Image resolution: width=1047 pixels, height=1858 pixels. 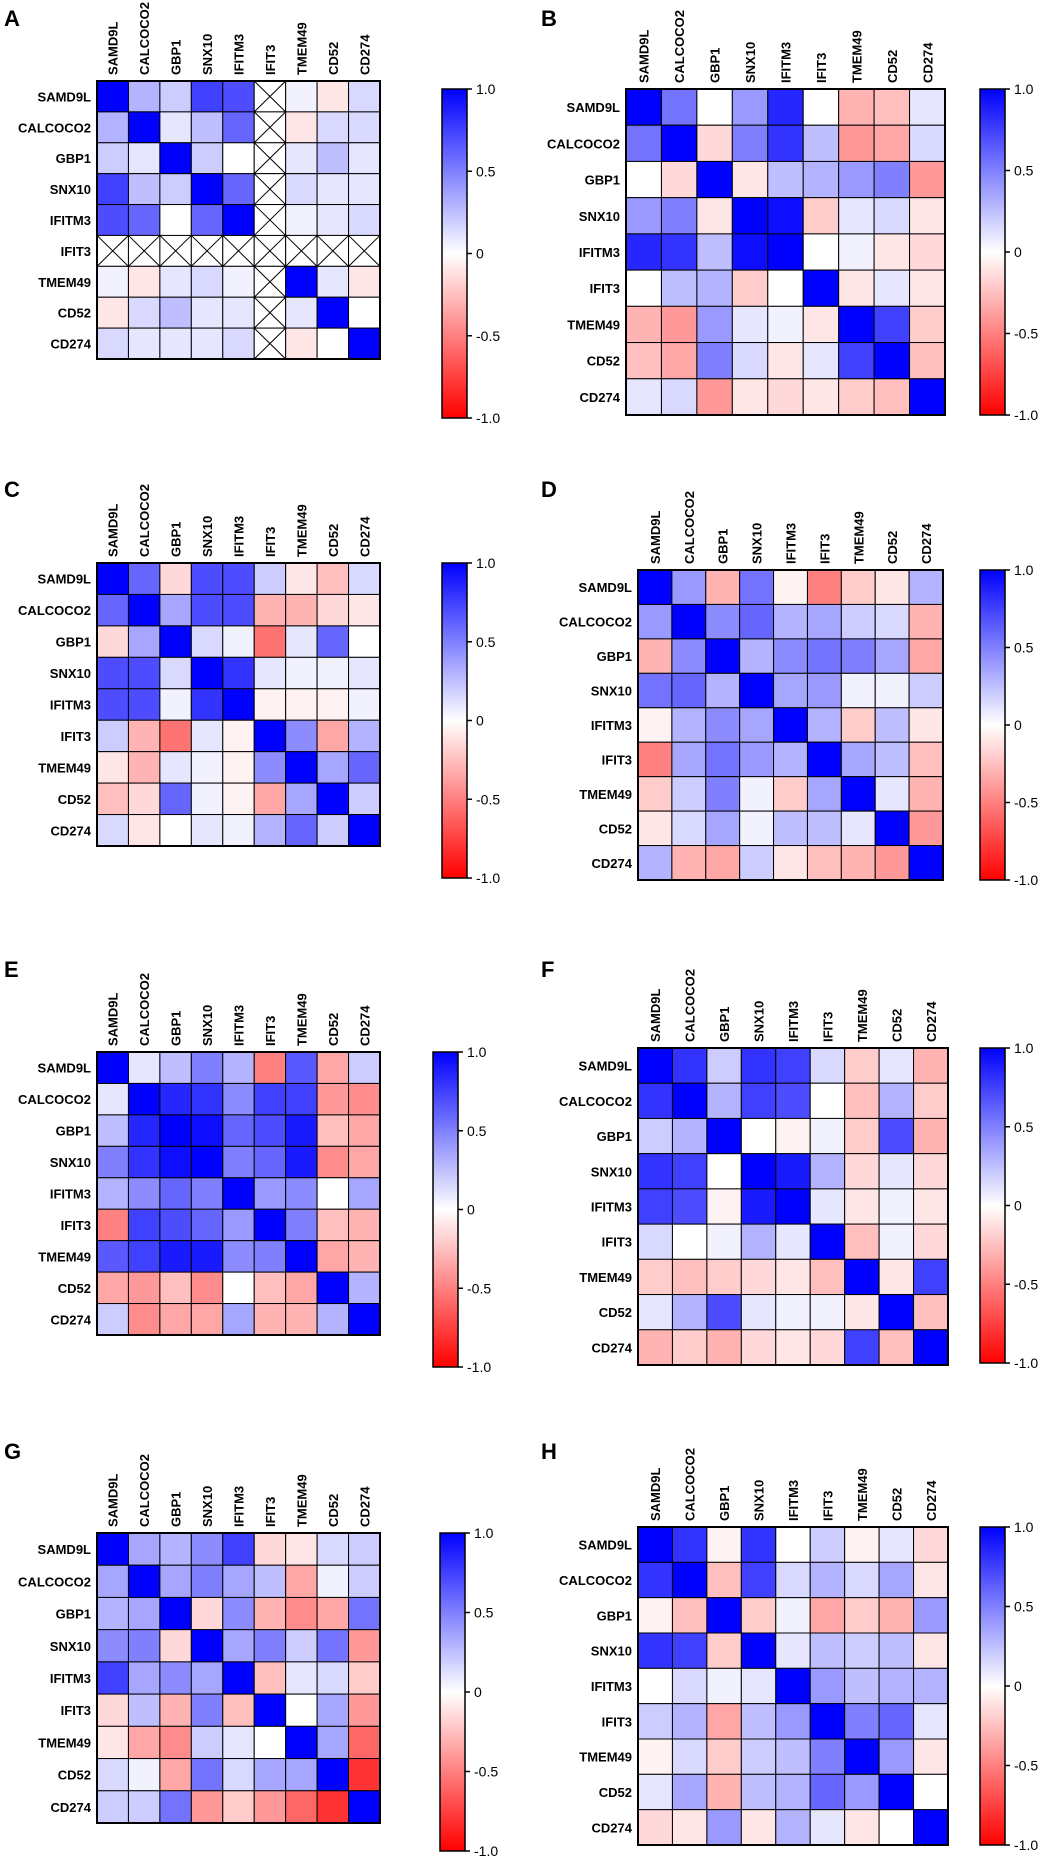 I want to click on column-tick-label: SAMD9L, so click(x=113, y=48).